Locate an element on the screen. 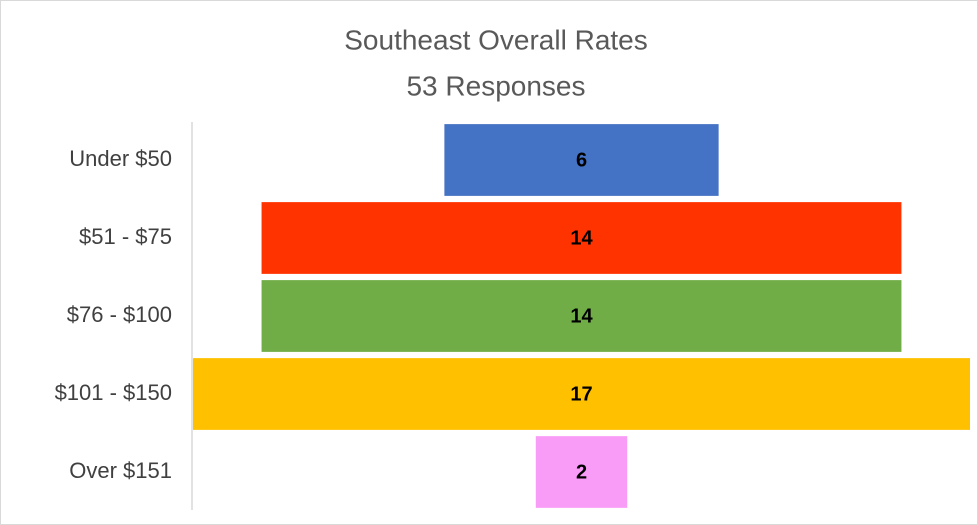 Image resolution: width=978 pixels, height=525 pixels. data-label: 2 is located at coordinates (581, 472).